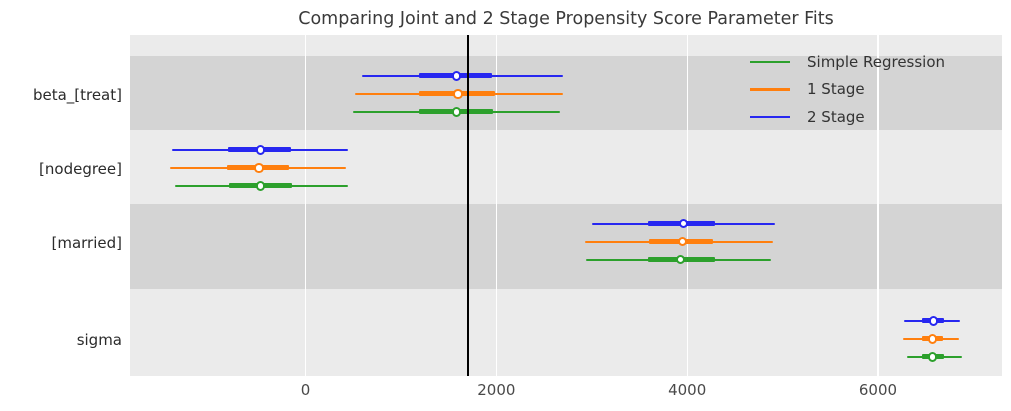 Image resolution: width=1011 pixels, height=411 pixels. I want to click on legend-item: Simple Regression, so click(847, 62).